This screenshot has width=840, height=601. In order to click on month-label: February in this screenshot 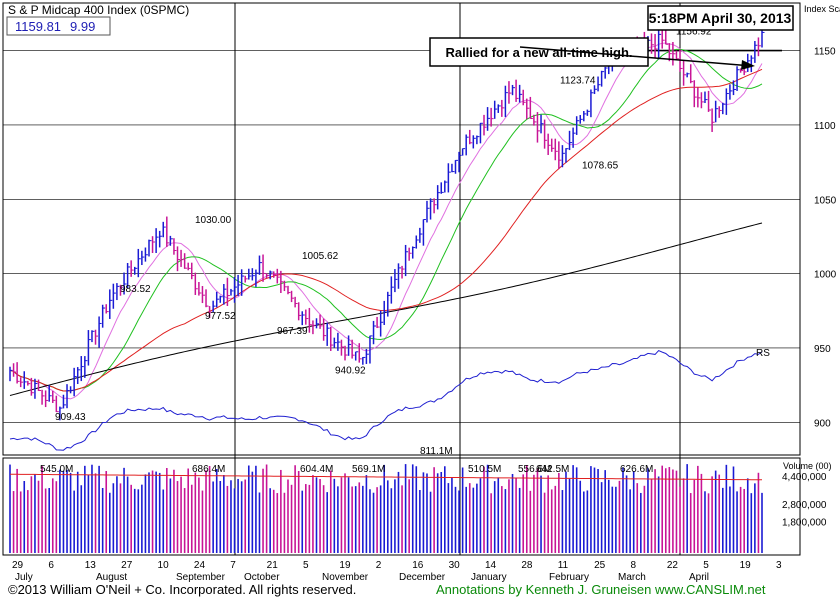, I will do `click(569, 577)`.